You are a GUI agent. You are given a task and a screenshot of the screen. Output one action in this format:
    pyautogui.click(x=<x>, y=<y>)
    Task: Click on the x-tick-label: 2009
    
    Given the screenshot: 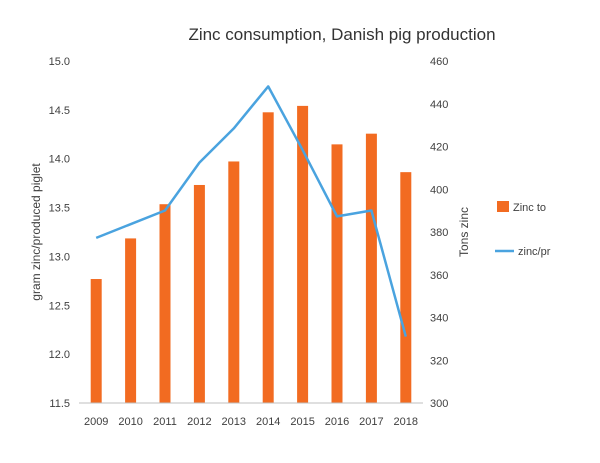 What is the action you would take?
    pyautogui.click(x=96, y=422)
    